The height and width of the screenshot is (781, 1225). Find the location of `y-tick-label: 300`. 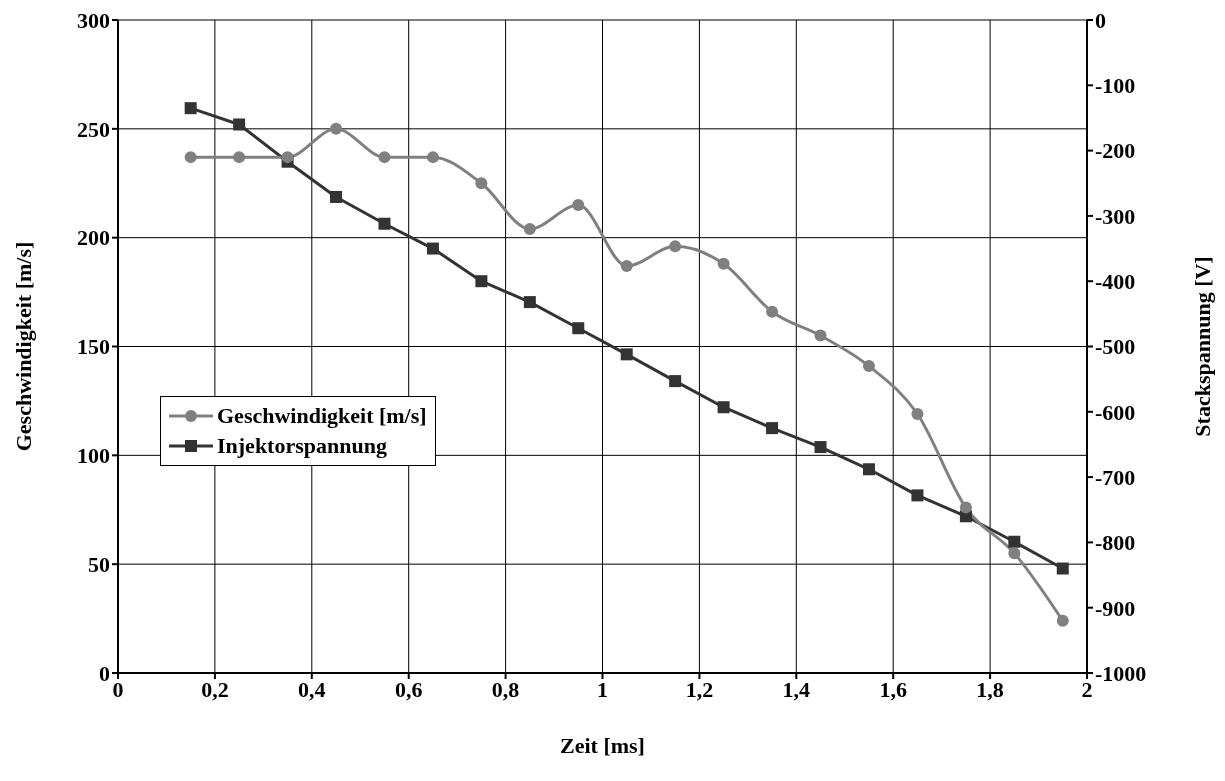

y-tick-label: 300 is located at coordinates (93, 20).